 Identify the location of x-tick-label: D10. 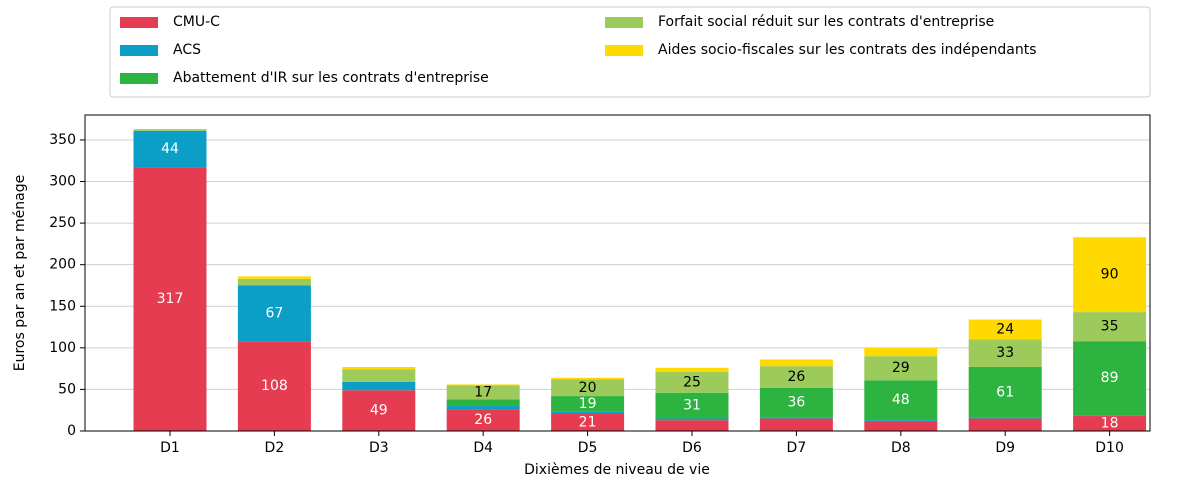
(1109, 448).